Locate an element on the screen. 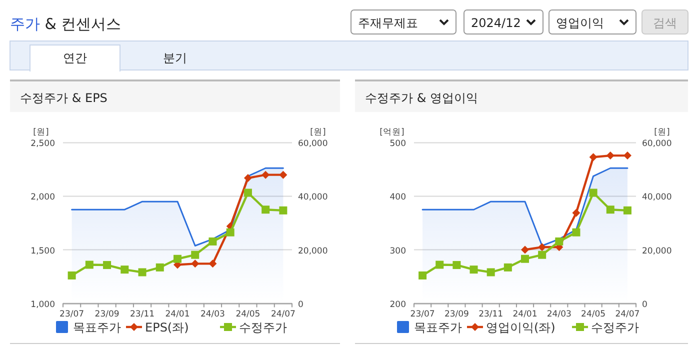 Image resolution: width=695 pixels, height=349 pixels. chart-title: 수정주가 & EPS is located at coordinates (64, 98).